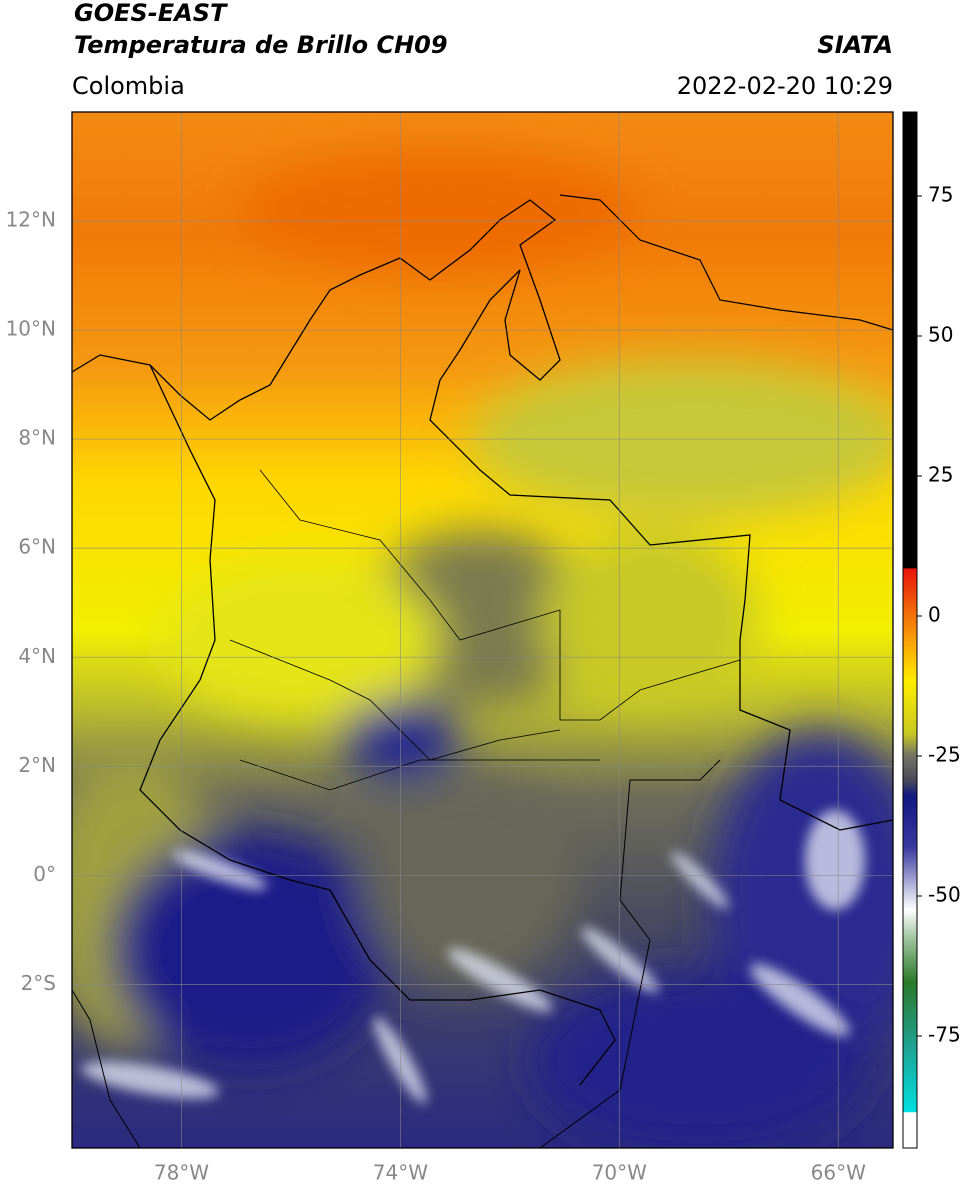 This screenshot has height=1194, width=966. What do you see at coordinates (940, 195) in the screenshot?
I see `colorbar-tick-label: 75` at bounding box center [940, 195].